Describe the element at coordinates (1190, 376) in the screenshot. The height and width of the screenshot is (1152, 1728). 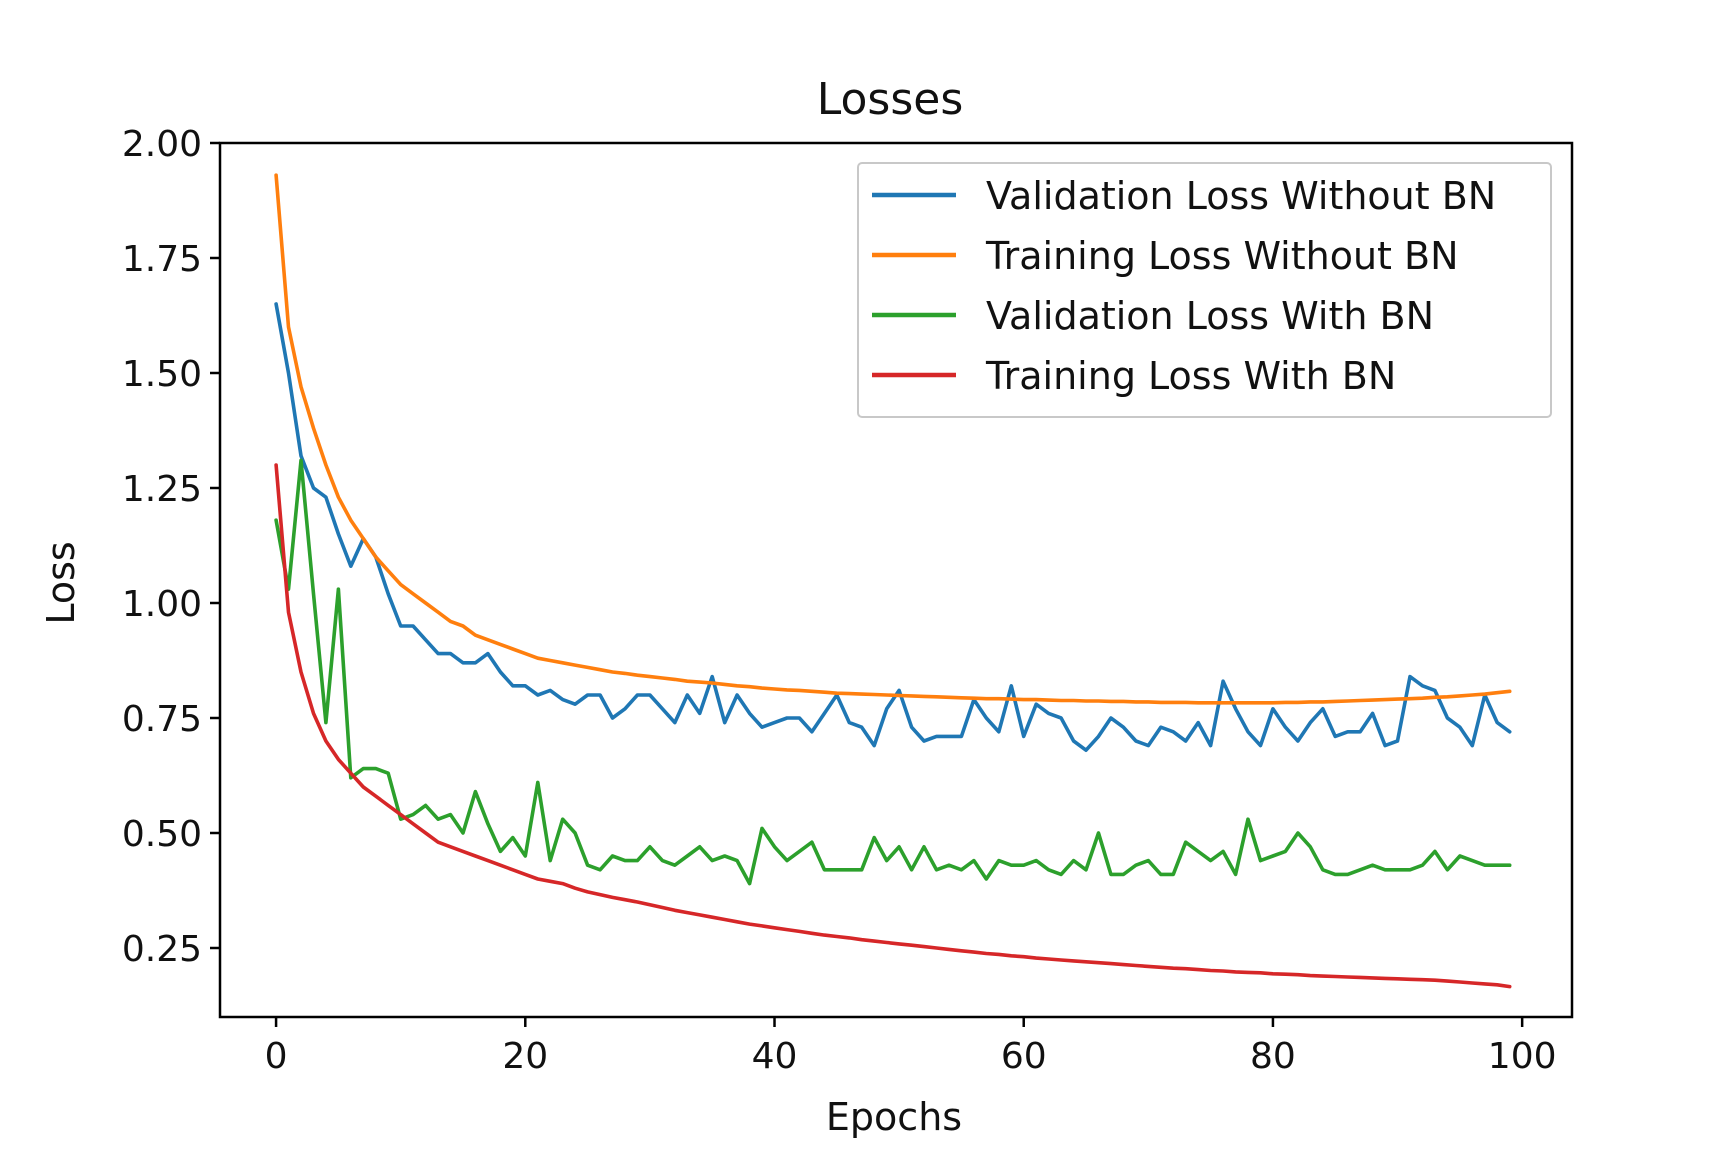
I see `legend-label-4: Training Loss With BN` at that location.